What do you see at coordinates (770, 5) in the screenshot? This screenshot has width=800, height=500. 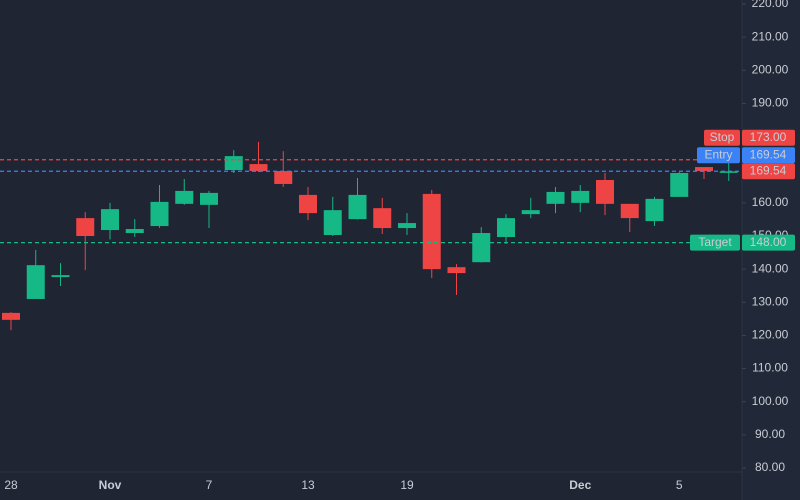 I see `y-tick-label: 220.00` at bounding box center [770, 5].